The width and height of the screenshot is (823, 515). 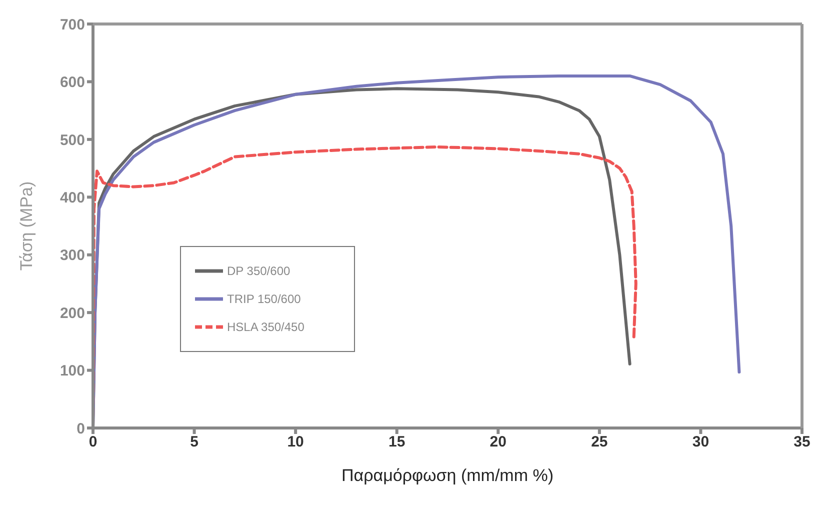 What do you see at coordinates (72, 25) in the screenshot?
I see `y-tick-label: 700` at bounding box center [72, 25].